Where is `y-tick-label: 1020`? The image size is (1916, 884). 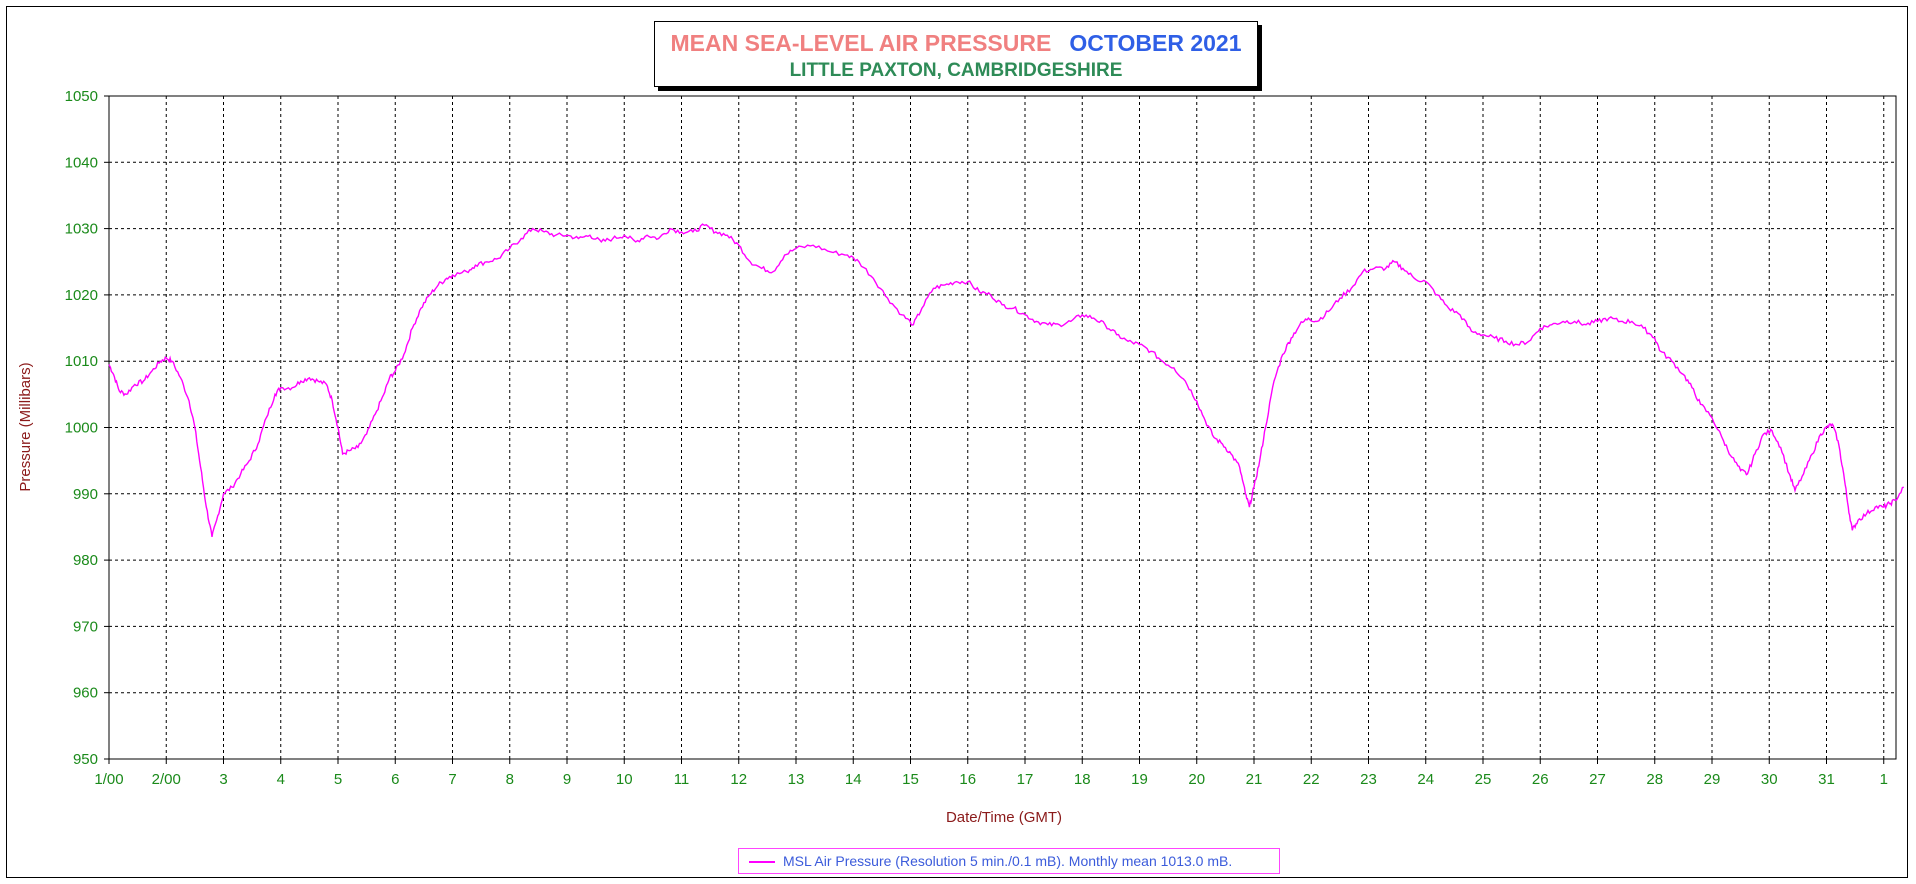
y-tick-label: 1020 is located at coordinates (81, 295).